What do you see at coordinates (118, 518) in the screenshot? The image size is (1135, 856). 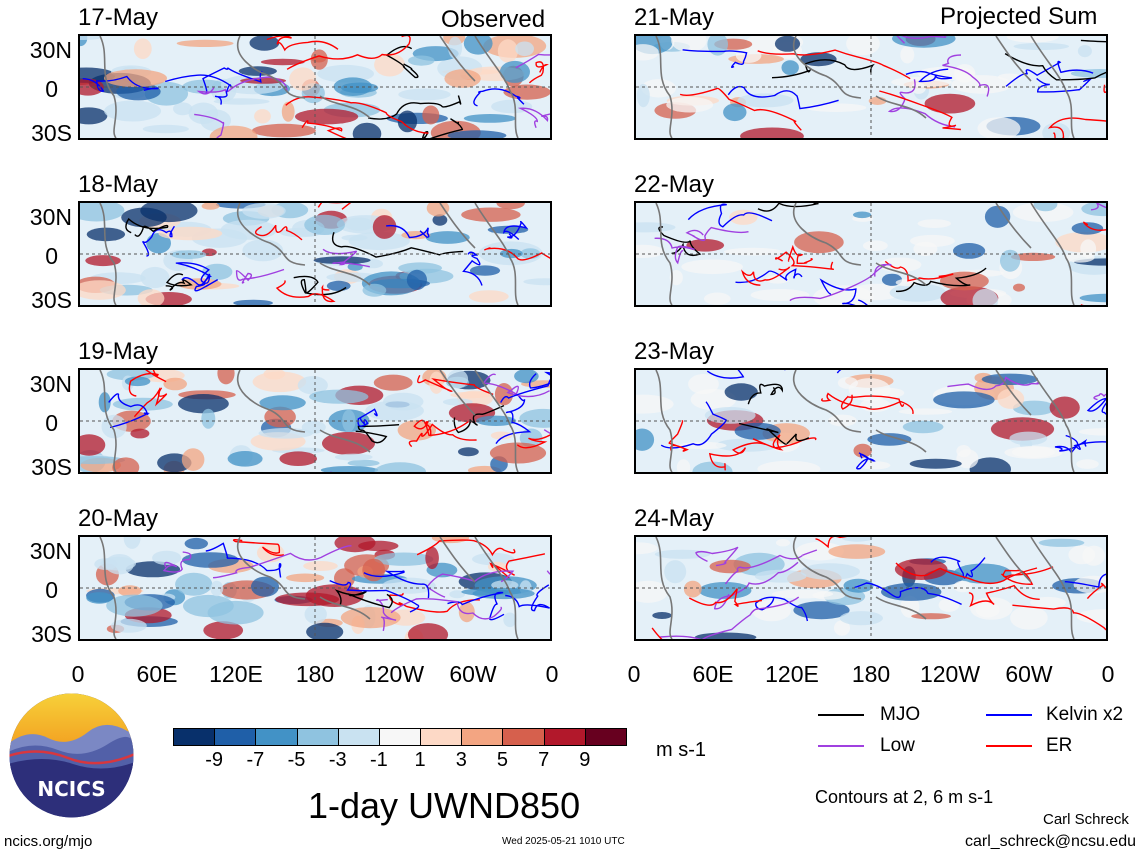 I see `panel-date-label: 20-May` at bounding box center [118, 518].